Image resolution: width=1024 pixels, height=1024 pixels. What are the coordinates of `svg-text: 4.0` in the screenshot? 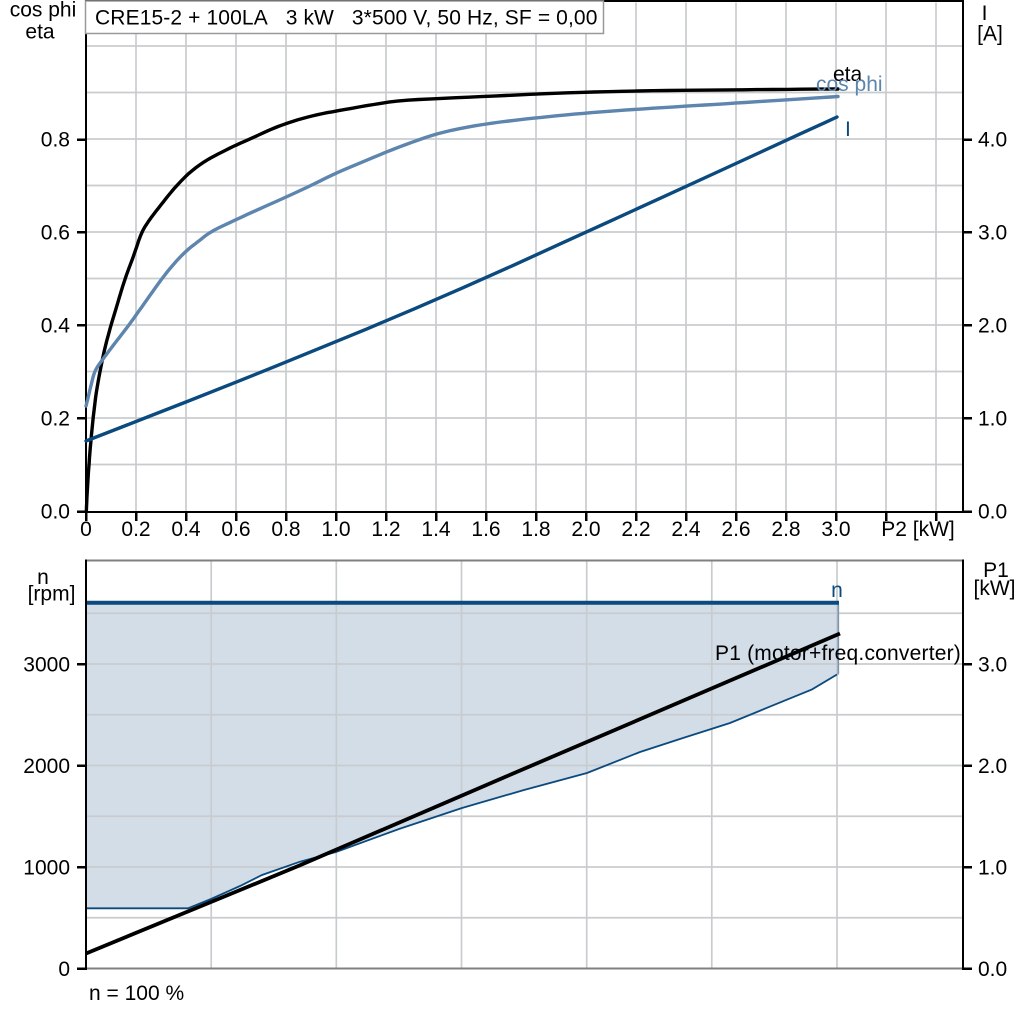 It's located at (992, 140).